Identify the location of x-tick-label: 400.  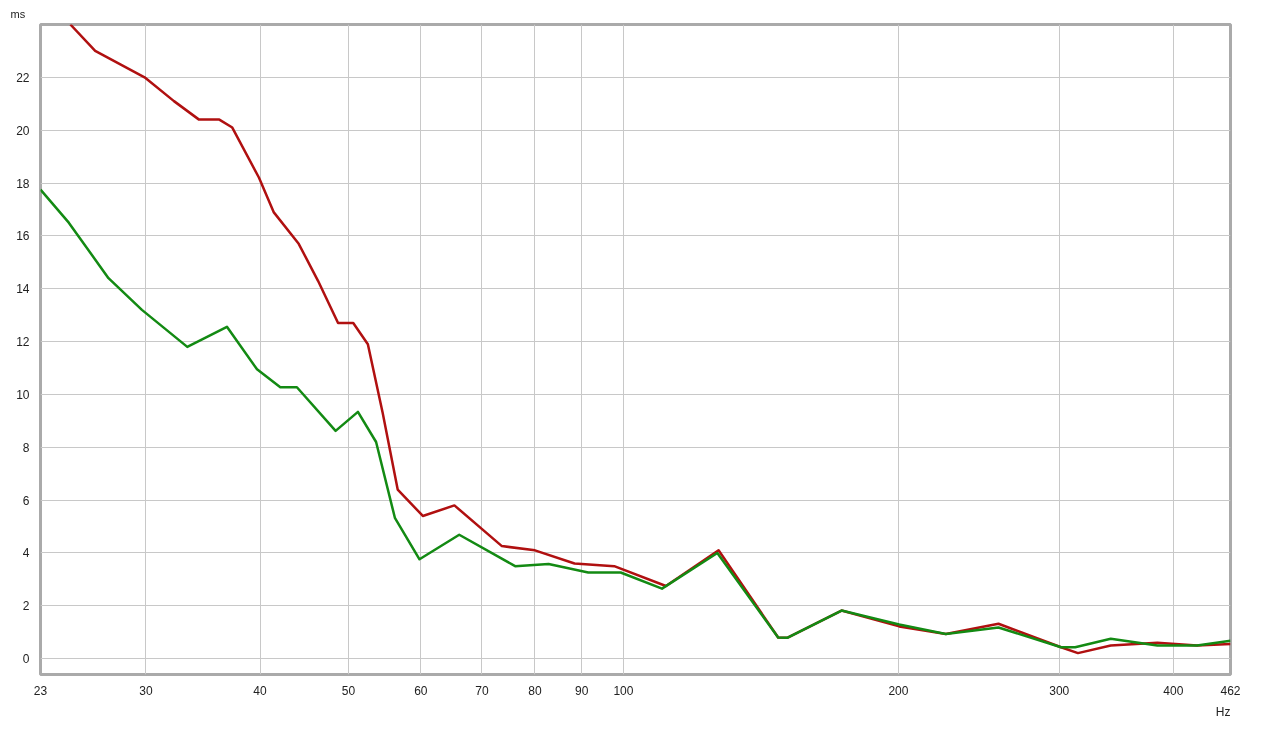
(1173, 690).